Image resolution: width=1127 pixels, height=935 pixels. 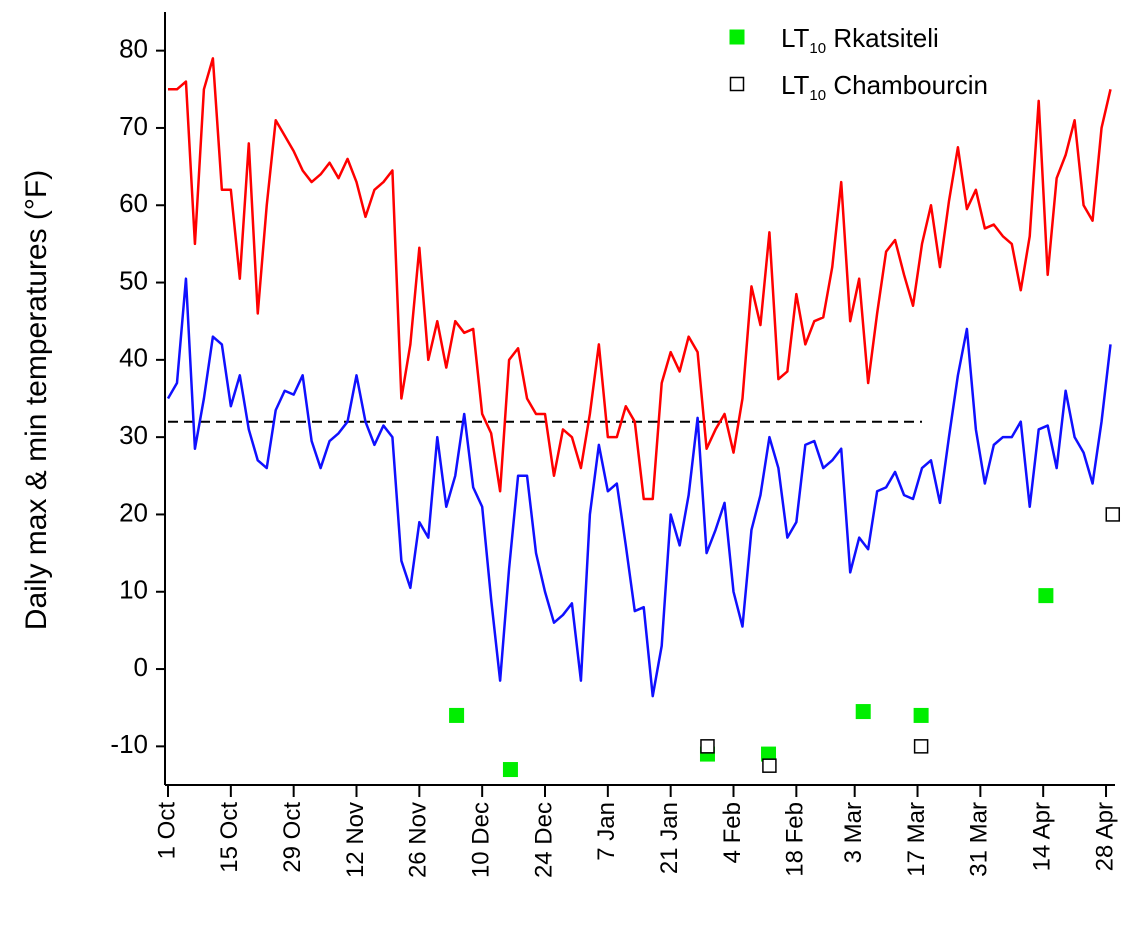 What do you see at coordinates (606, 831) in the screenshot?
I see `x-tick-label: 7 Jan` at bounding box center [606, 831].